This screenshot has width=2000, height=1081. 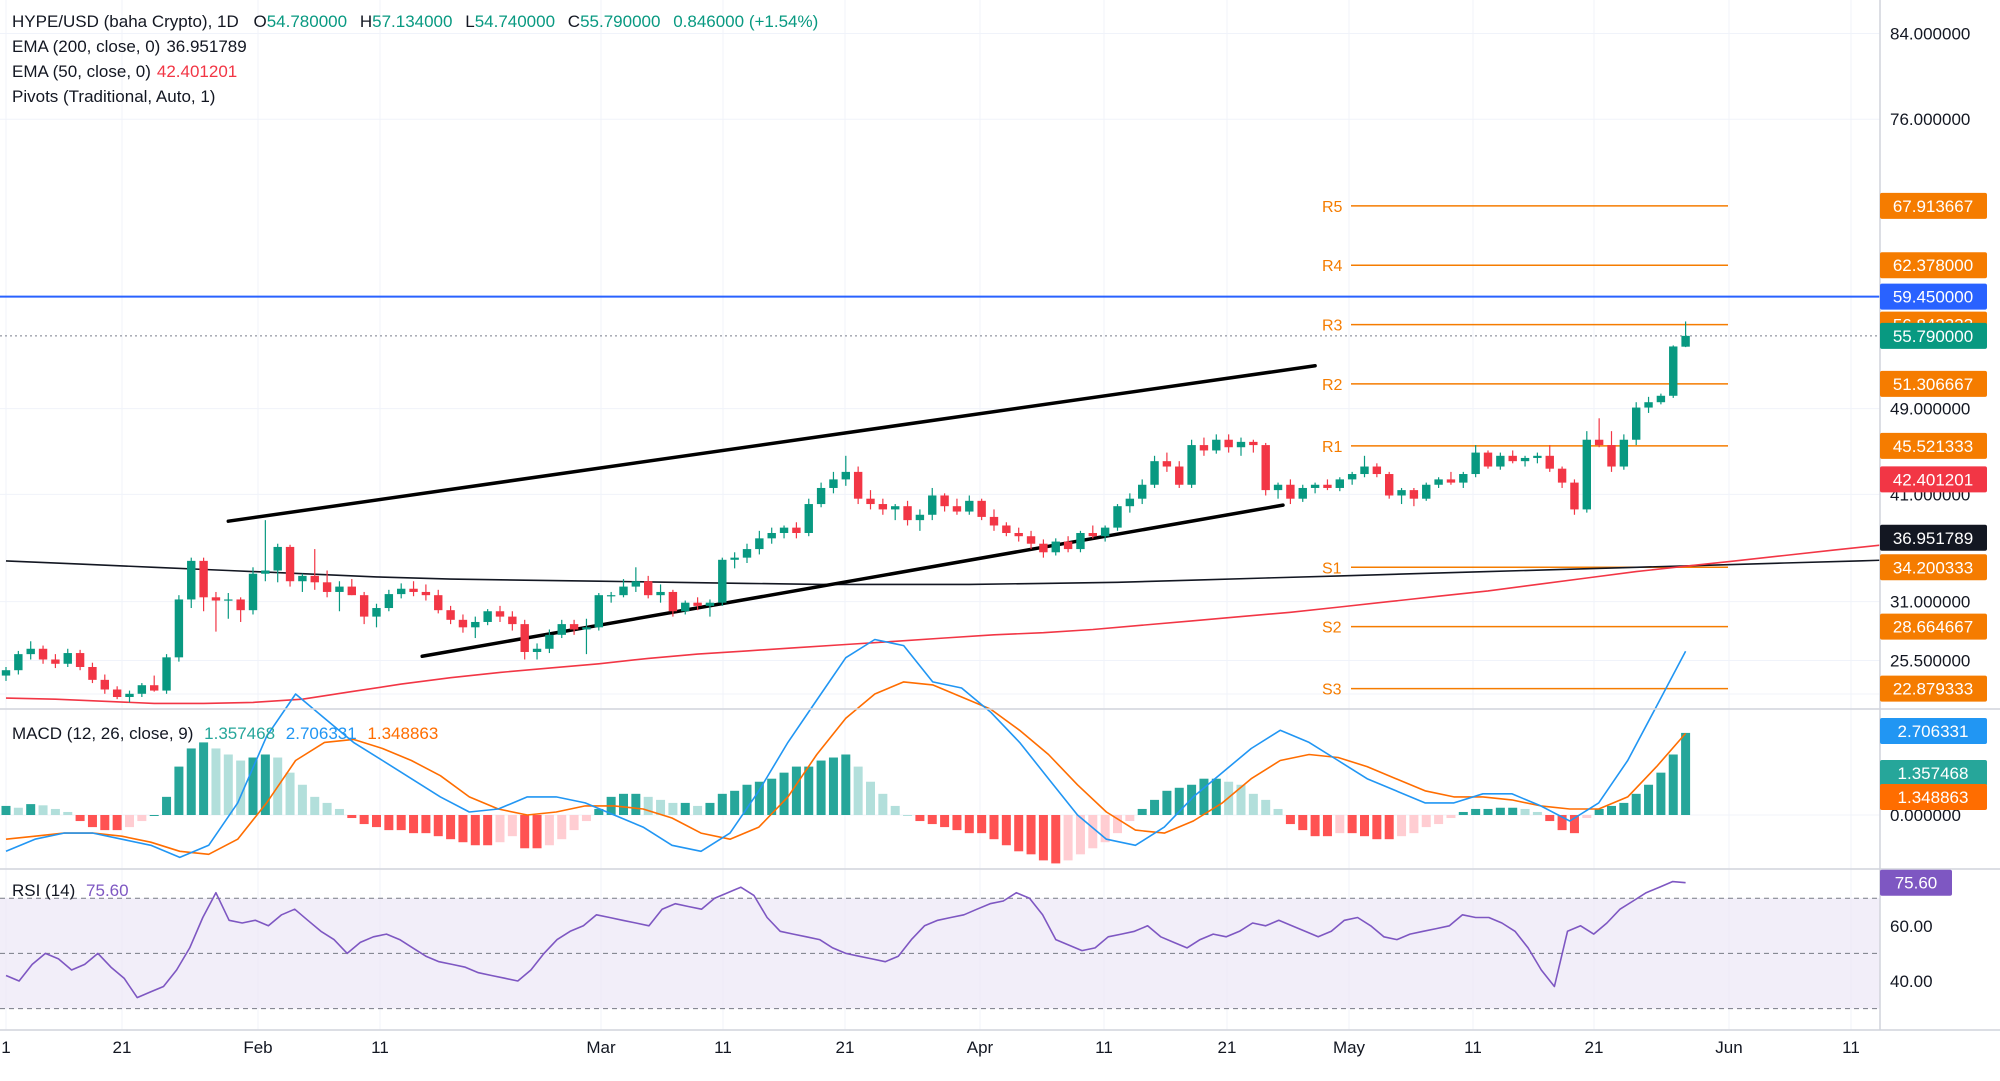 What do you see at coordinates (601, 1047) in the screenshot?
I see `x-tick-label: Mar` at bounding box center [601, 1047].